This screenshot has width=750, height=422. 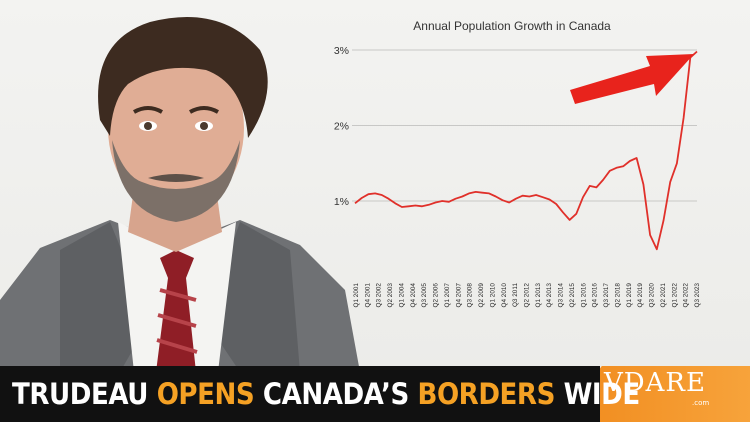 I want to click on x-tick-label: Q1 2001, so click(x=356, y=295).